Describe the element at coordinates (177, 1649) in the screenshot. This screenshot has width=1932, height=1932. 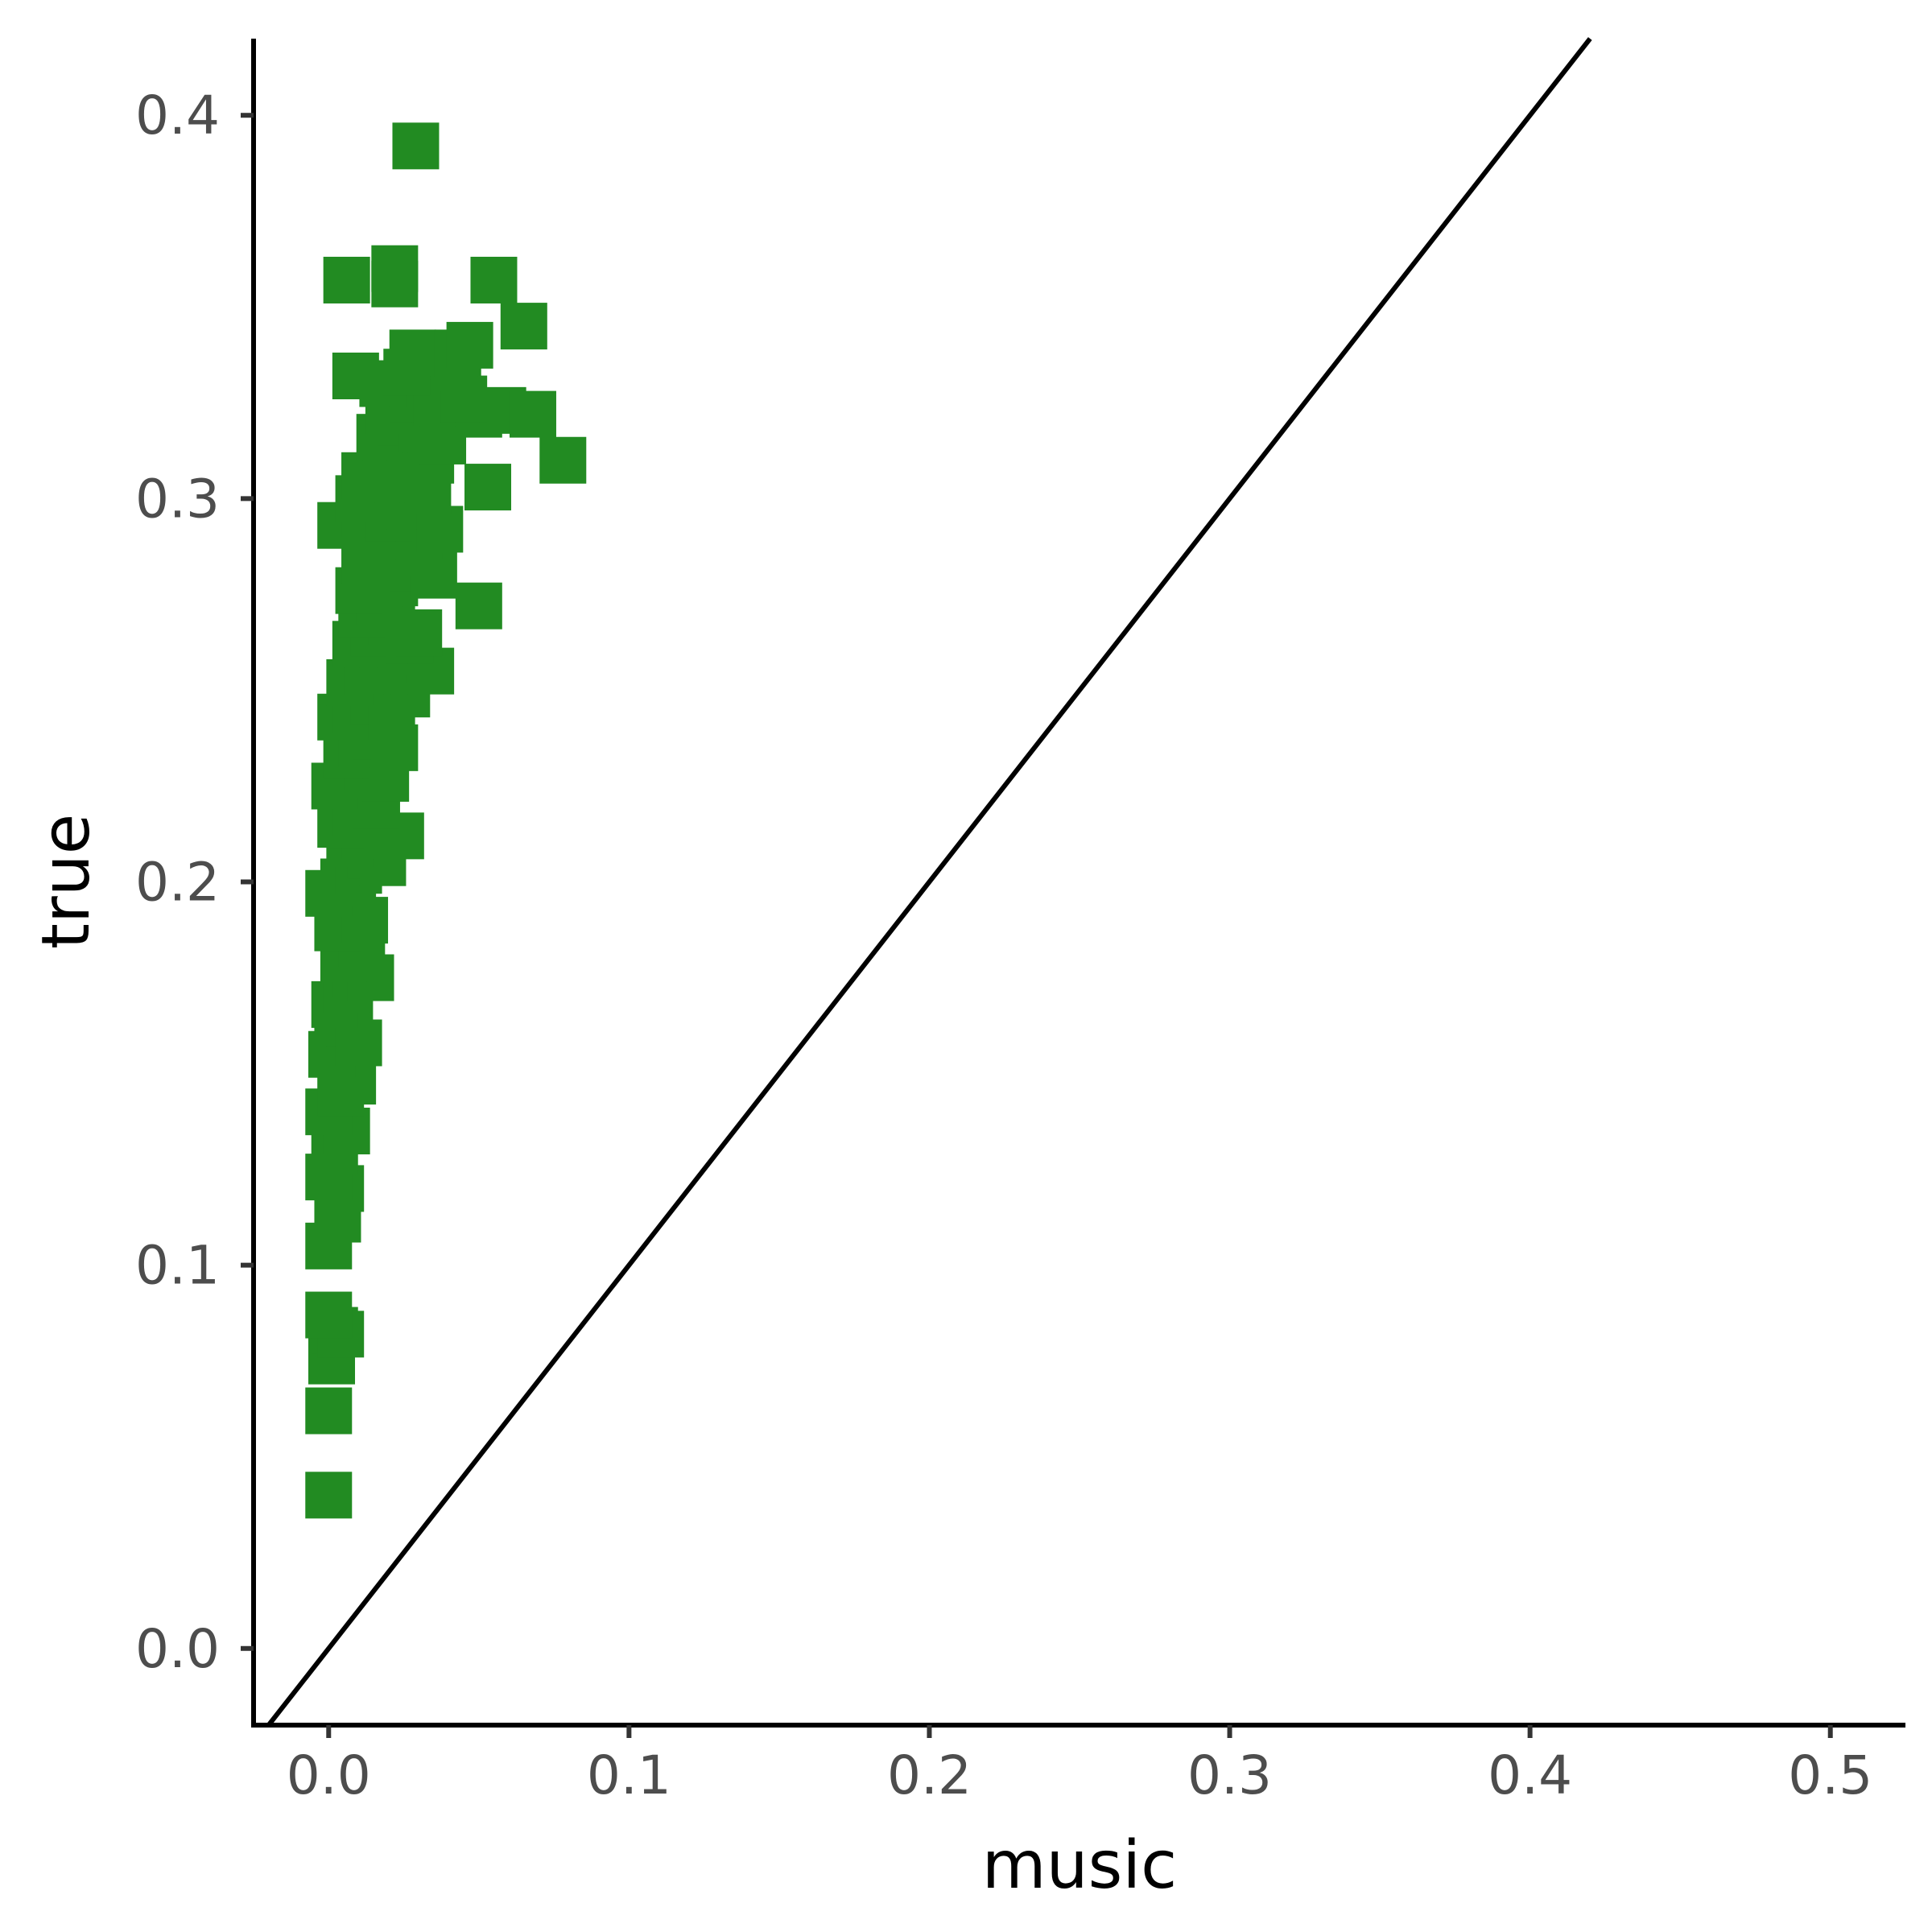
I see `y-tick-label: 0.0` at that location.